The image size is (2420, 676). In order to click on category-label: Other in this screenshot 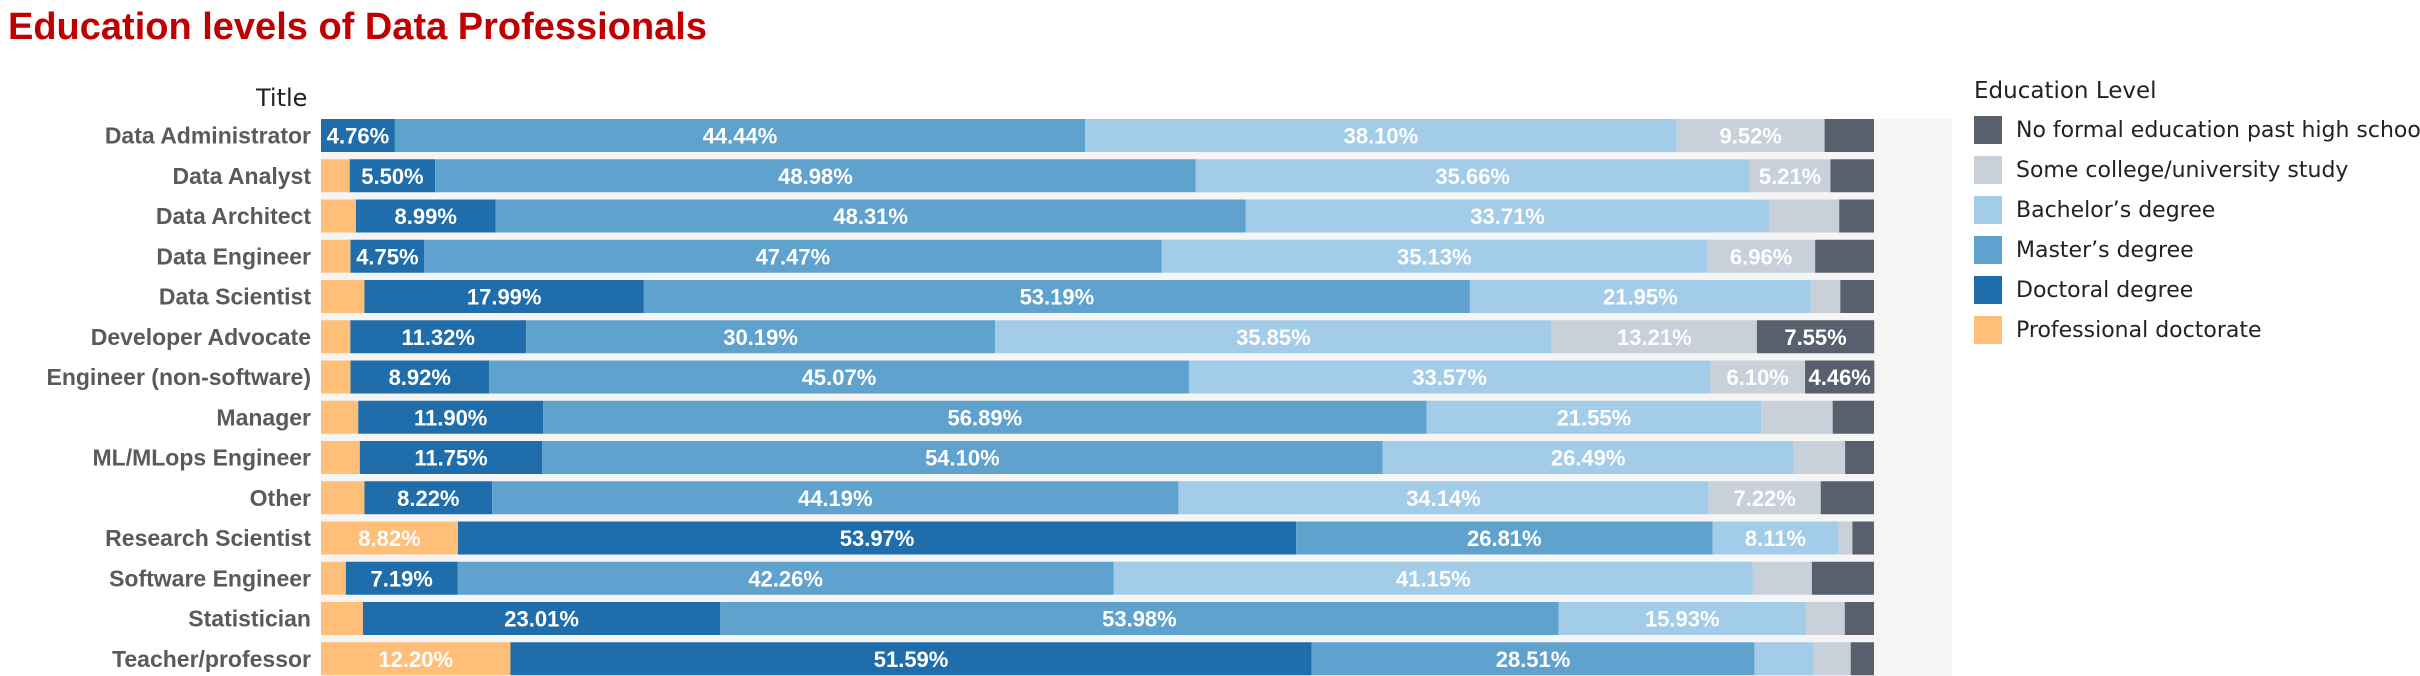, I will do `click(280, 498)`.